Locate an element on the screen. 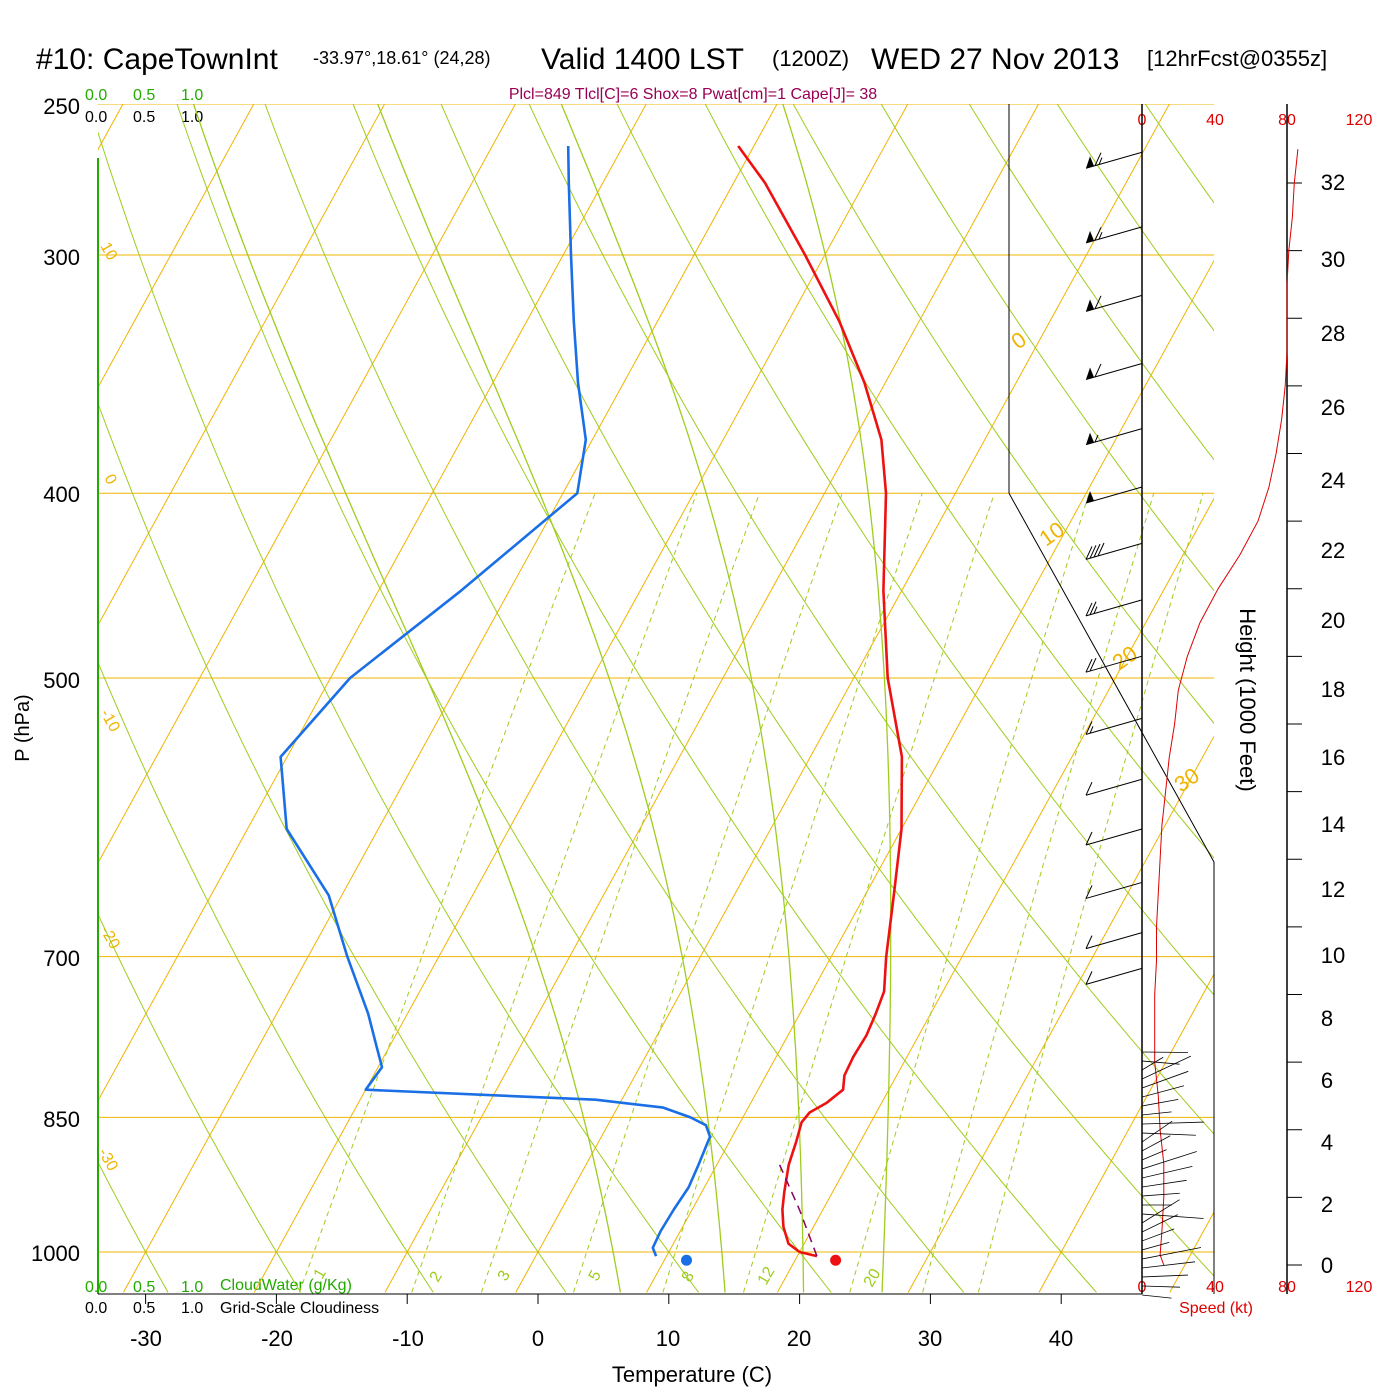 The height and width of the screenshot is (1400, 1400). height-tick-label: 18 is located at coordinates (1333, 689).